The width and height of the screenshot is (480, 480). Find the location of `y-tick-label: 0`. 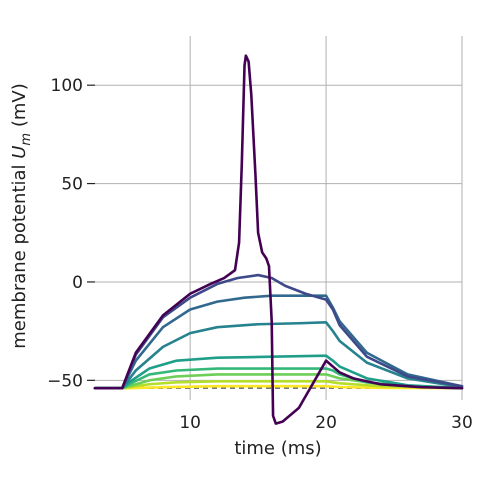

y-tick-label: 0 is located at coordinates (77, 283).